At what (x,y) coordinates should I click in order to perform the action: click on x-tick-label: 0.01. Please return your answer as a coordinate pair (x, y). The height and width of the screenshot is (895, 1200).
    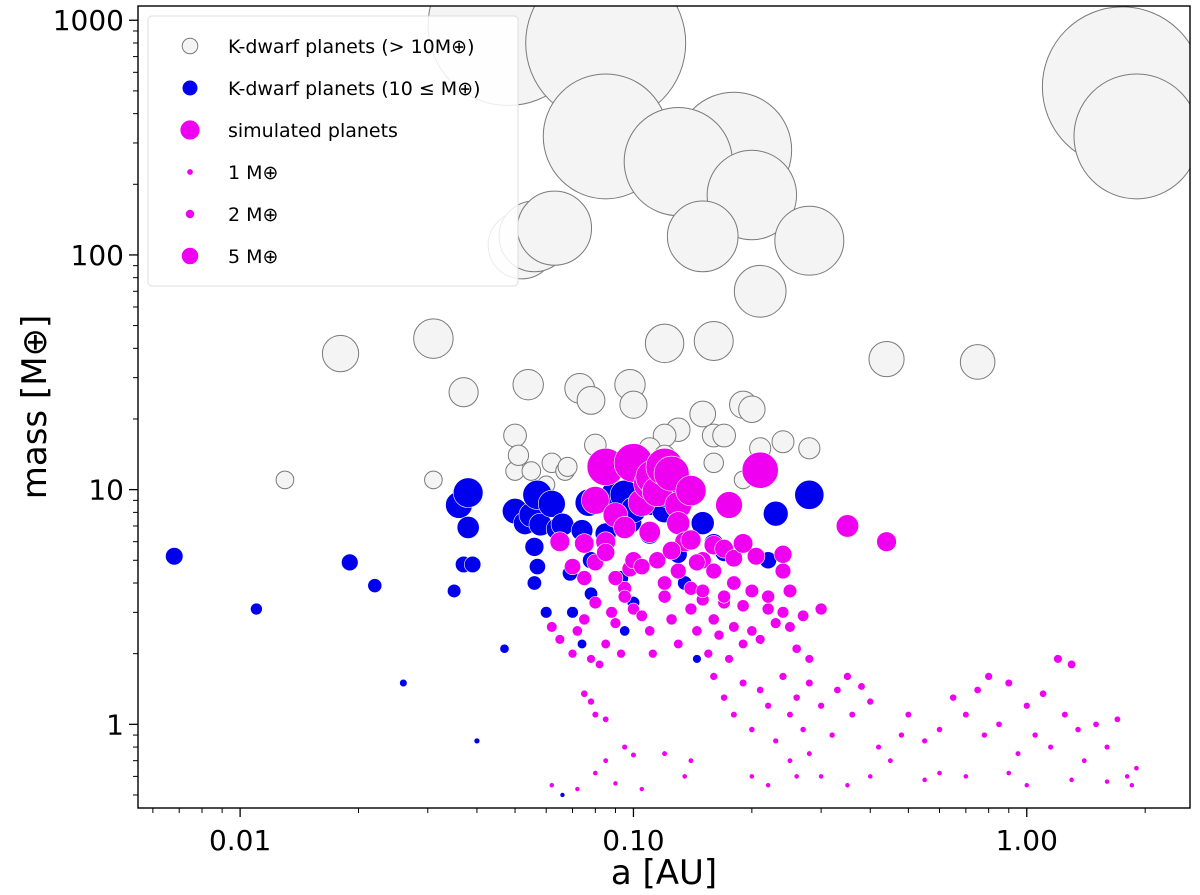
    Looking at the image, I should click on (240, 840).